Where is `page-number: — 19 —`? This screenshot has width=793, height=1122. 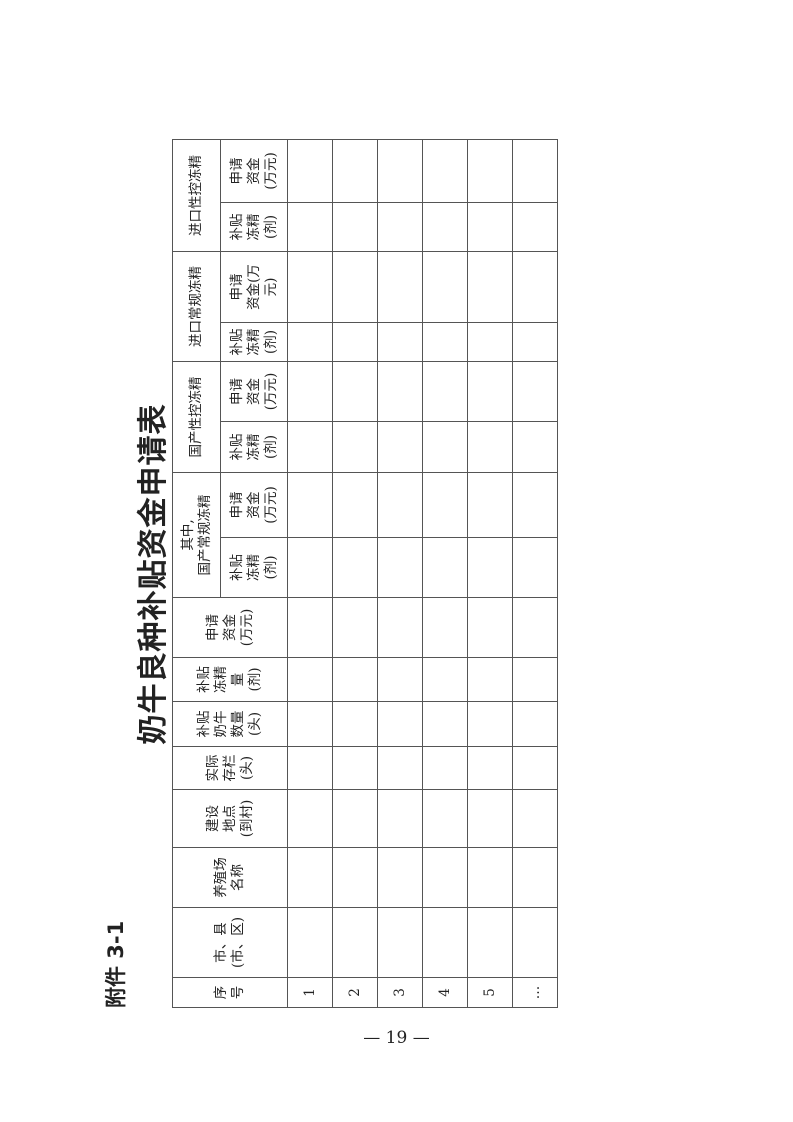 page-number: — 19 — is located at coordinates (396, 1038).